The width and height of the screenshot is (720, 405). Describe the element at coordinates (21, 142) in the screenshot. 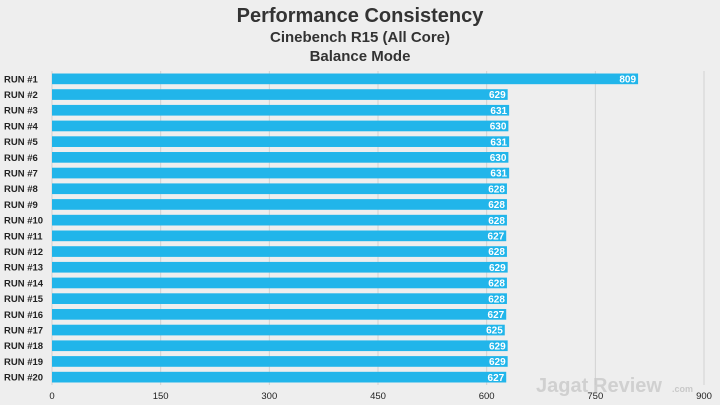

I see `category-label: RUN #5` at that location.